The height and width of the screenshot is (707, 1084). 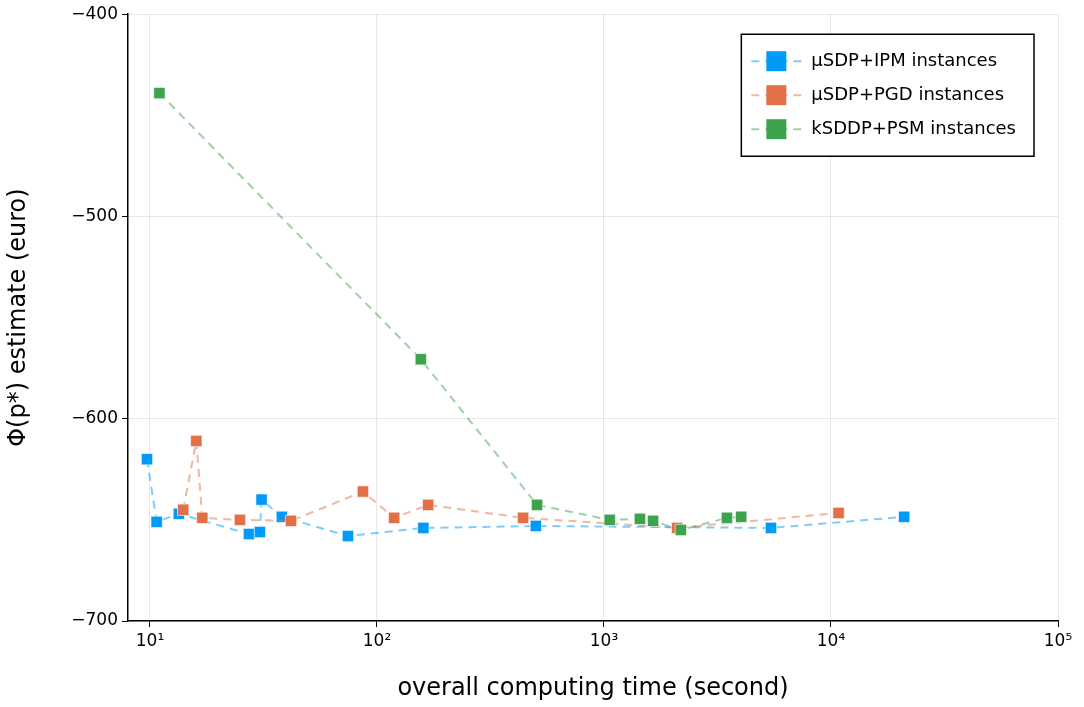 I want to click on legend-label: kSDDP+PSM instances, so click(x=913, y=127).